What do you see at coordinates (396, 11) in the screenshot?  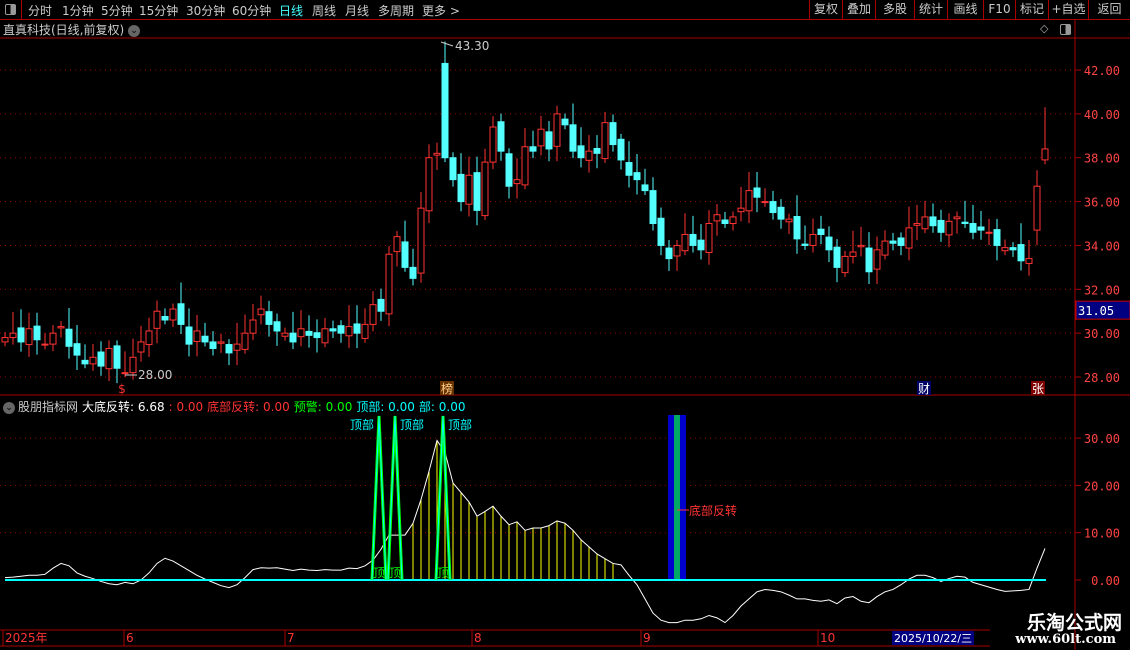 I see `period-tab: 多周期` at bounding box center [396, 11].